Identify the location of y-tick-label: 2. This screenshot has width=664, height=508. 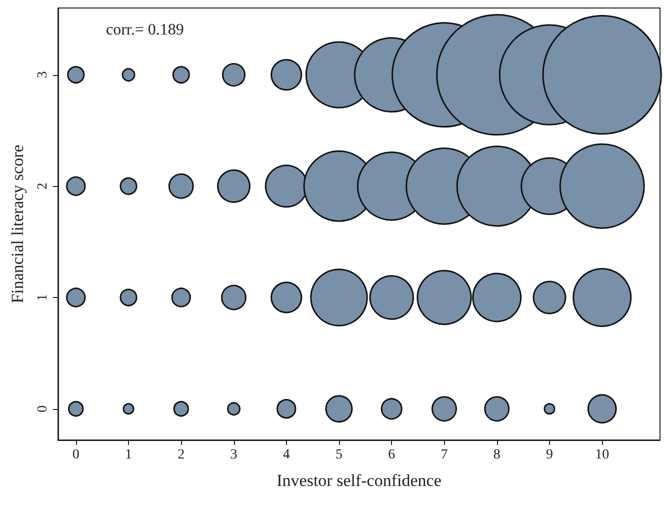
(43, 186).